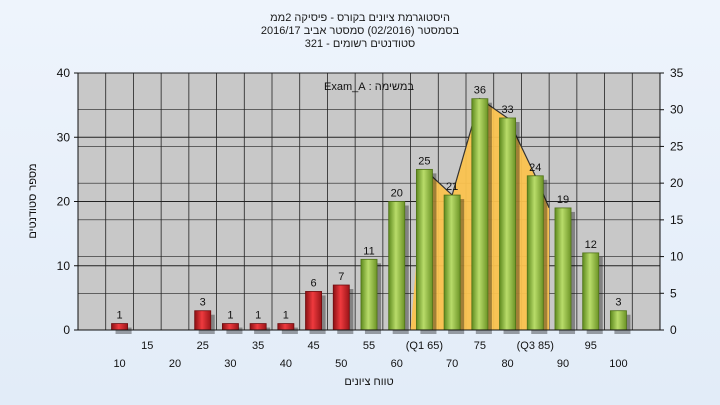 The width and height of the screenshot is (720, 405). Describe the element at coordinates (203, 303) in the screenshot. I see `value-label-25: 3` at that location.